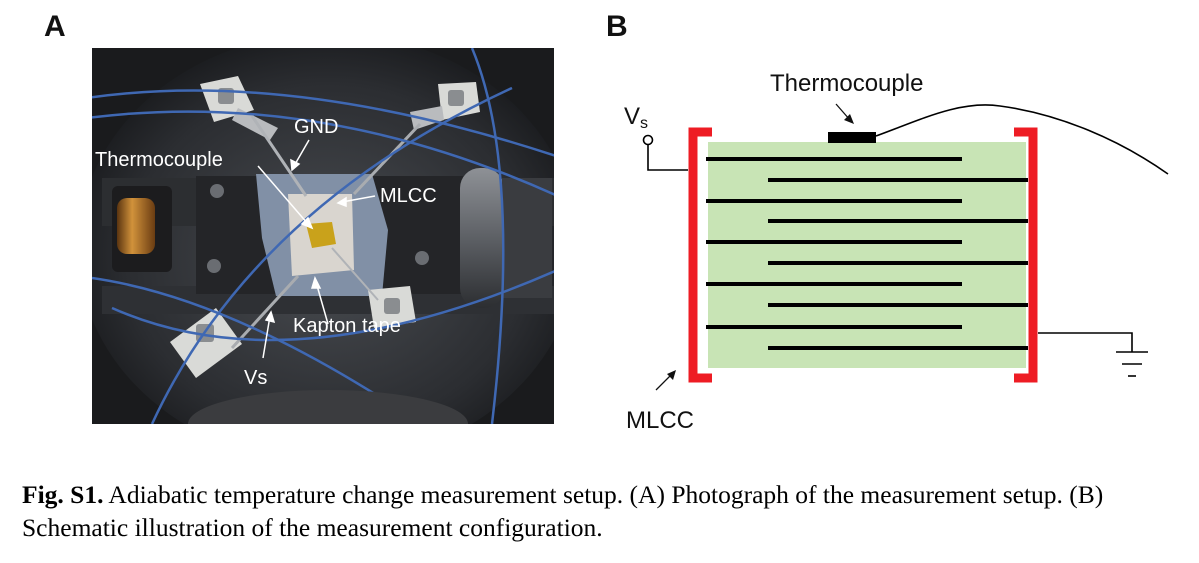  Describe the element at coordinates (255, 378) in the screenshot. I see `photo-label-vs: Vs` at that location.